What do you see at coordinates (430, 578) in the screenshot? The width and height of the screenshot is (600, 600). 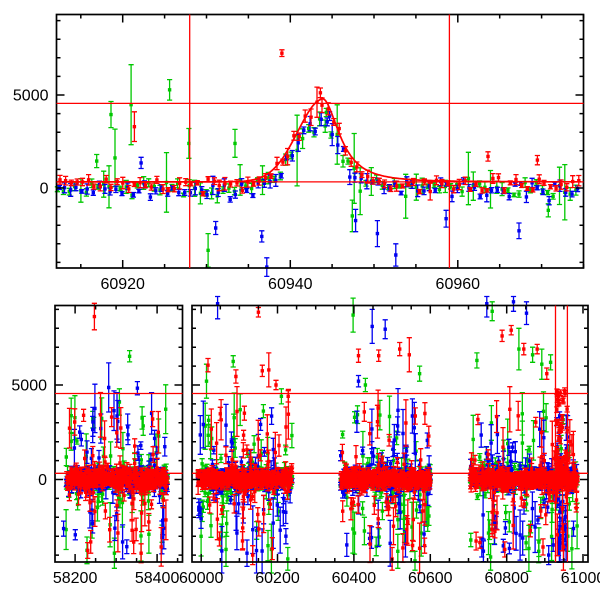 I see `x-tick-label: 60600` at bounding box center [430, 578].